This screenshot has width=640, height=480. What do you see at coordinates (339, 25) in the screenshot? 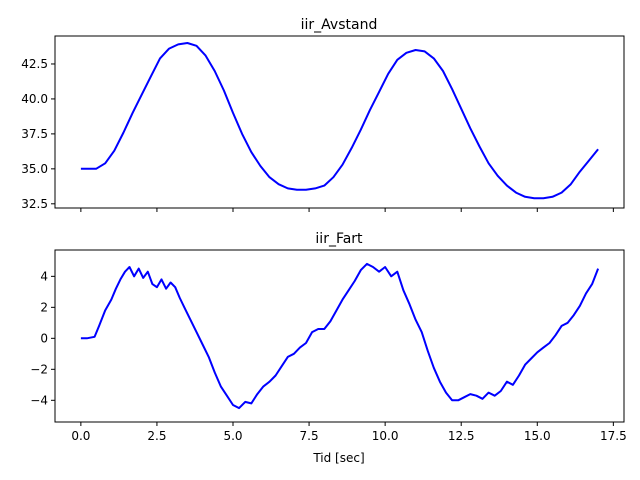
I see `chart-title-top: iir_Avstand` at bounding box center [339, 25].